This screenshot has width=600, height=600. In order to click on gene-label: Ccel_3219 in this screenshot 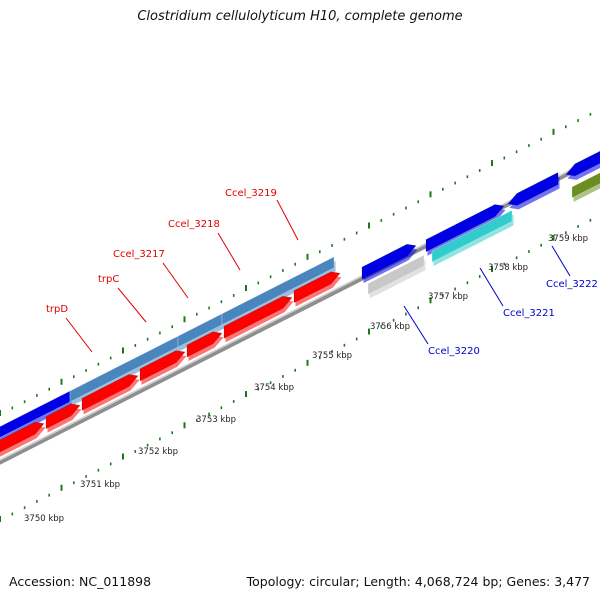, I will do `click(251, 193)`.